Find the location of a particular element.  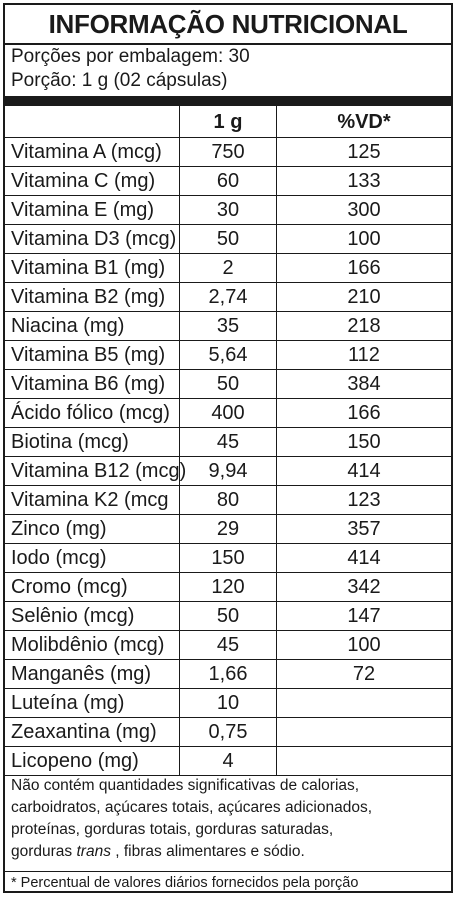

table-row: Iodo (mcg) 150 414 is located at coordinates (228, 558).